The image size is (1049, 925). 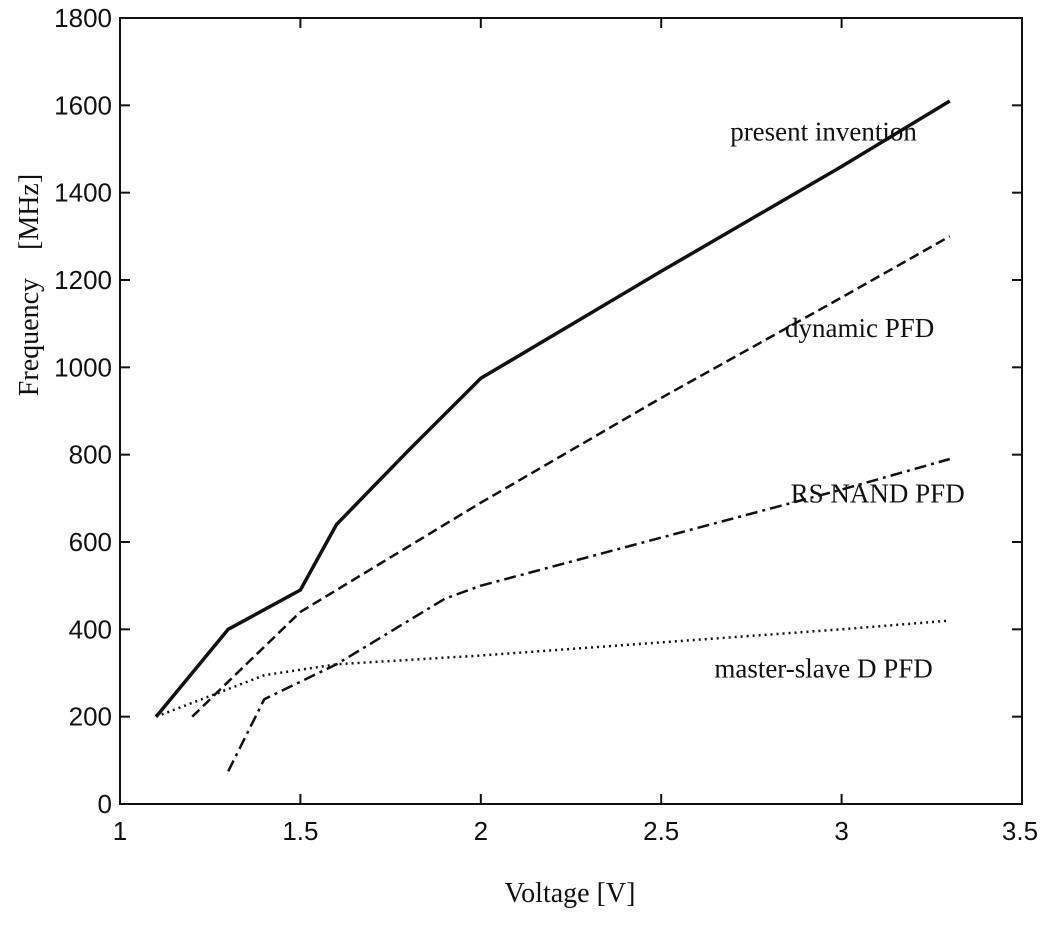 I want to click on series-line-master-slave-d-pfd, so click(x=552, y=668).